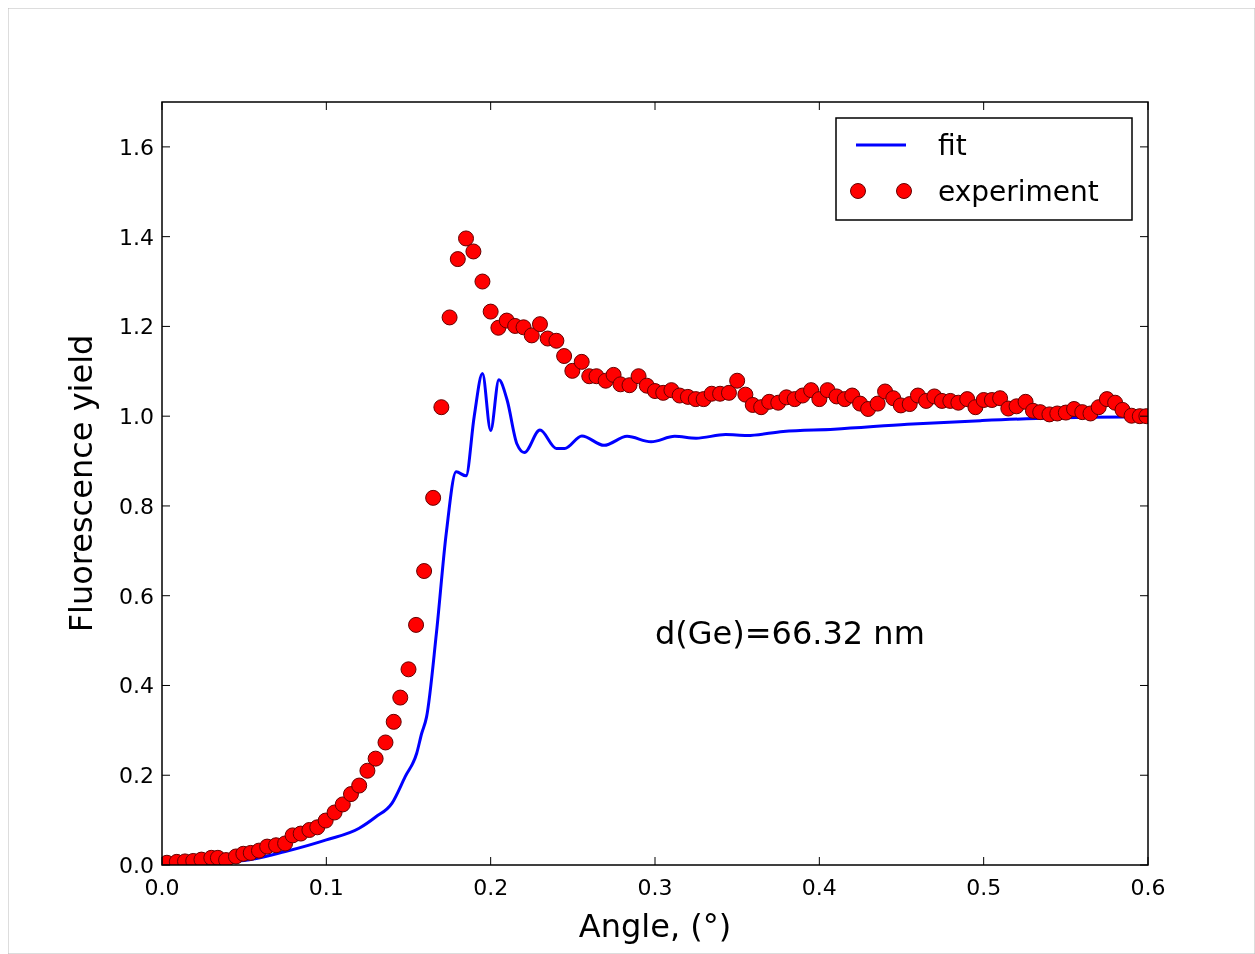 This screenshot has height=954, width=1255. Describe the element at coordinates (136, 506) in the screenshot. I see `y-tick-label: 0.8` at that location.